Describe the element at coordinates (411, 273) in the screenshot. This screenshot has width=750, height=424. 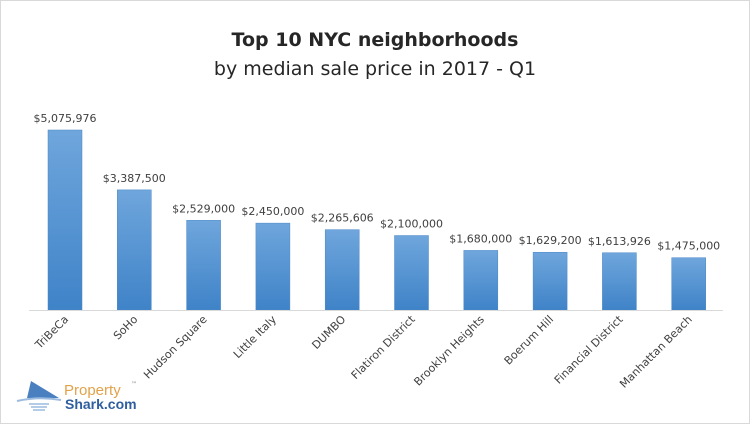
I see `bar-flatiron-district` at that location.